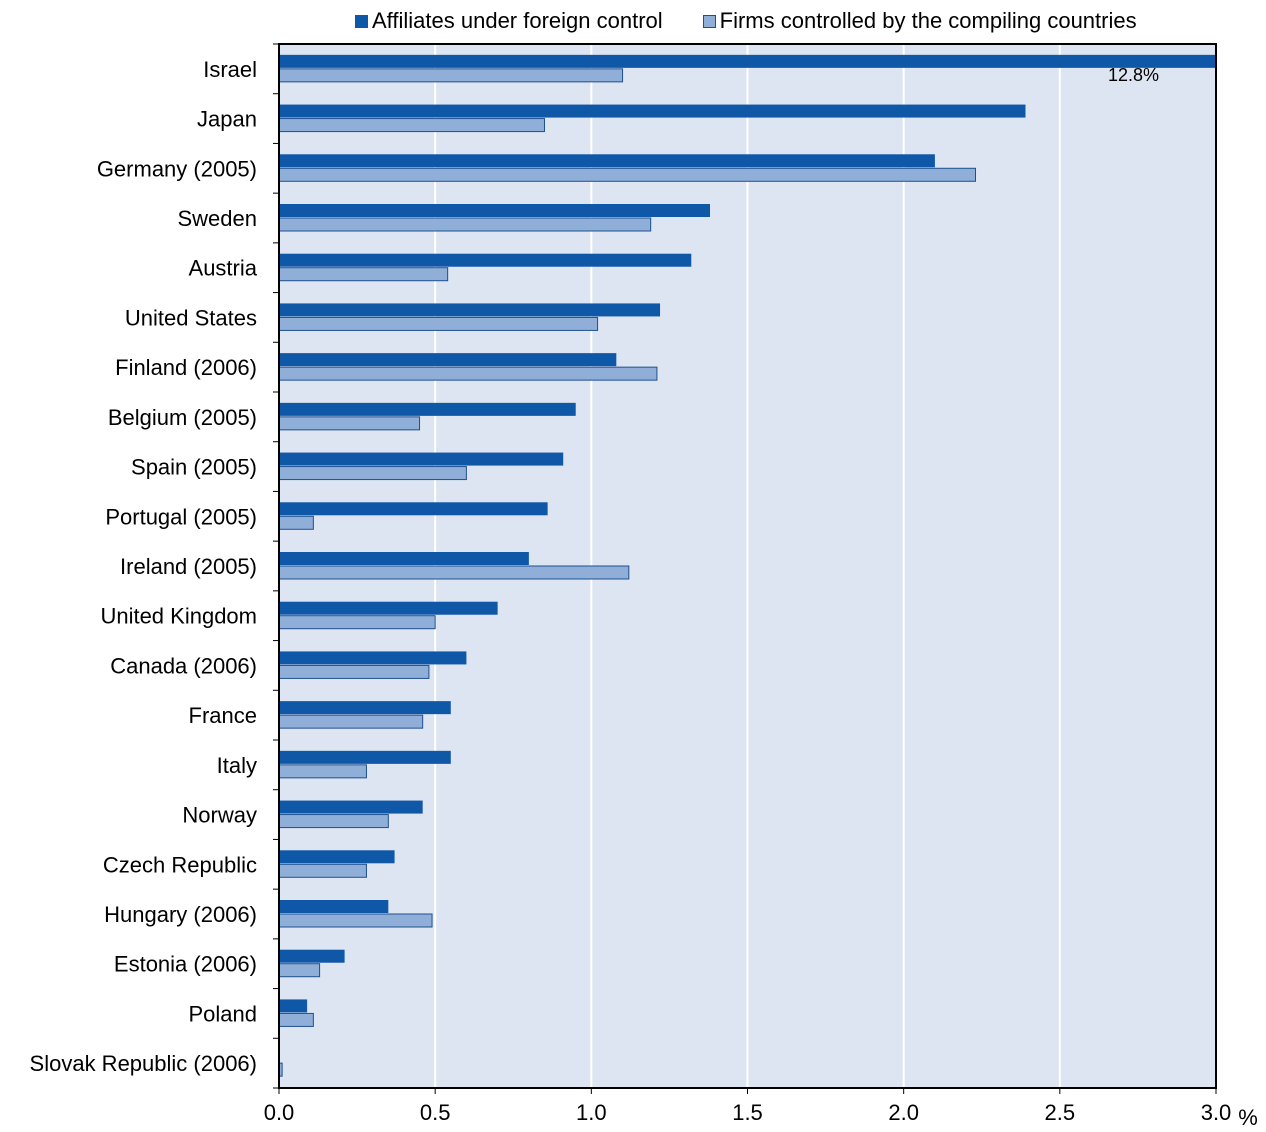 This screenshot has height=1132, width=1266. I want to click on y-category-label: Sweden, so click(217, 218).